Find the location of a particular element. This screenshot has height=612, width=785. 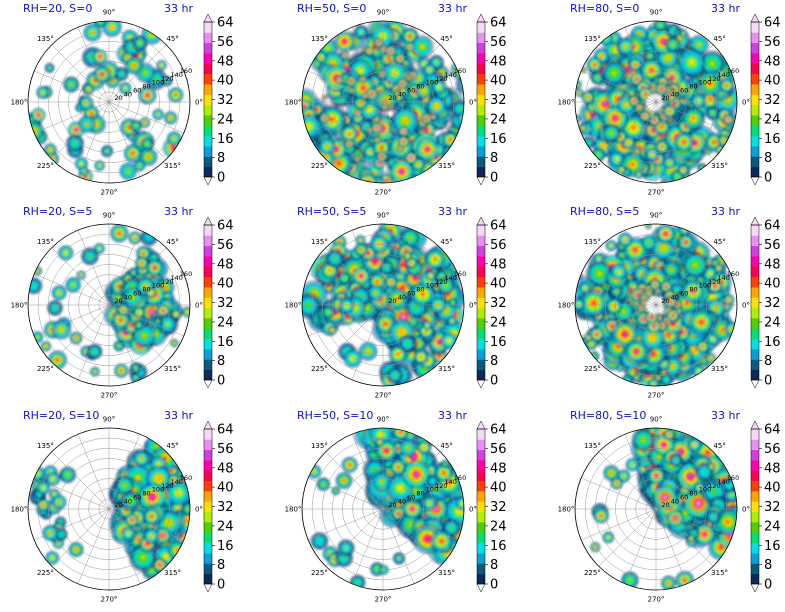

radius-tick-label: 120 is located at coordinates (167, 79).